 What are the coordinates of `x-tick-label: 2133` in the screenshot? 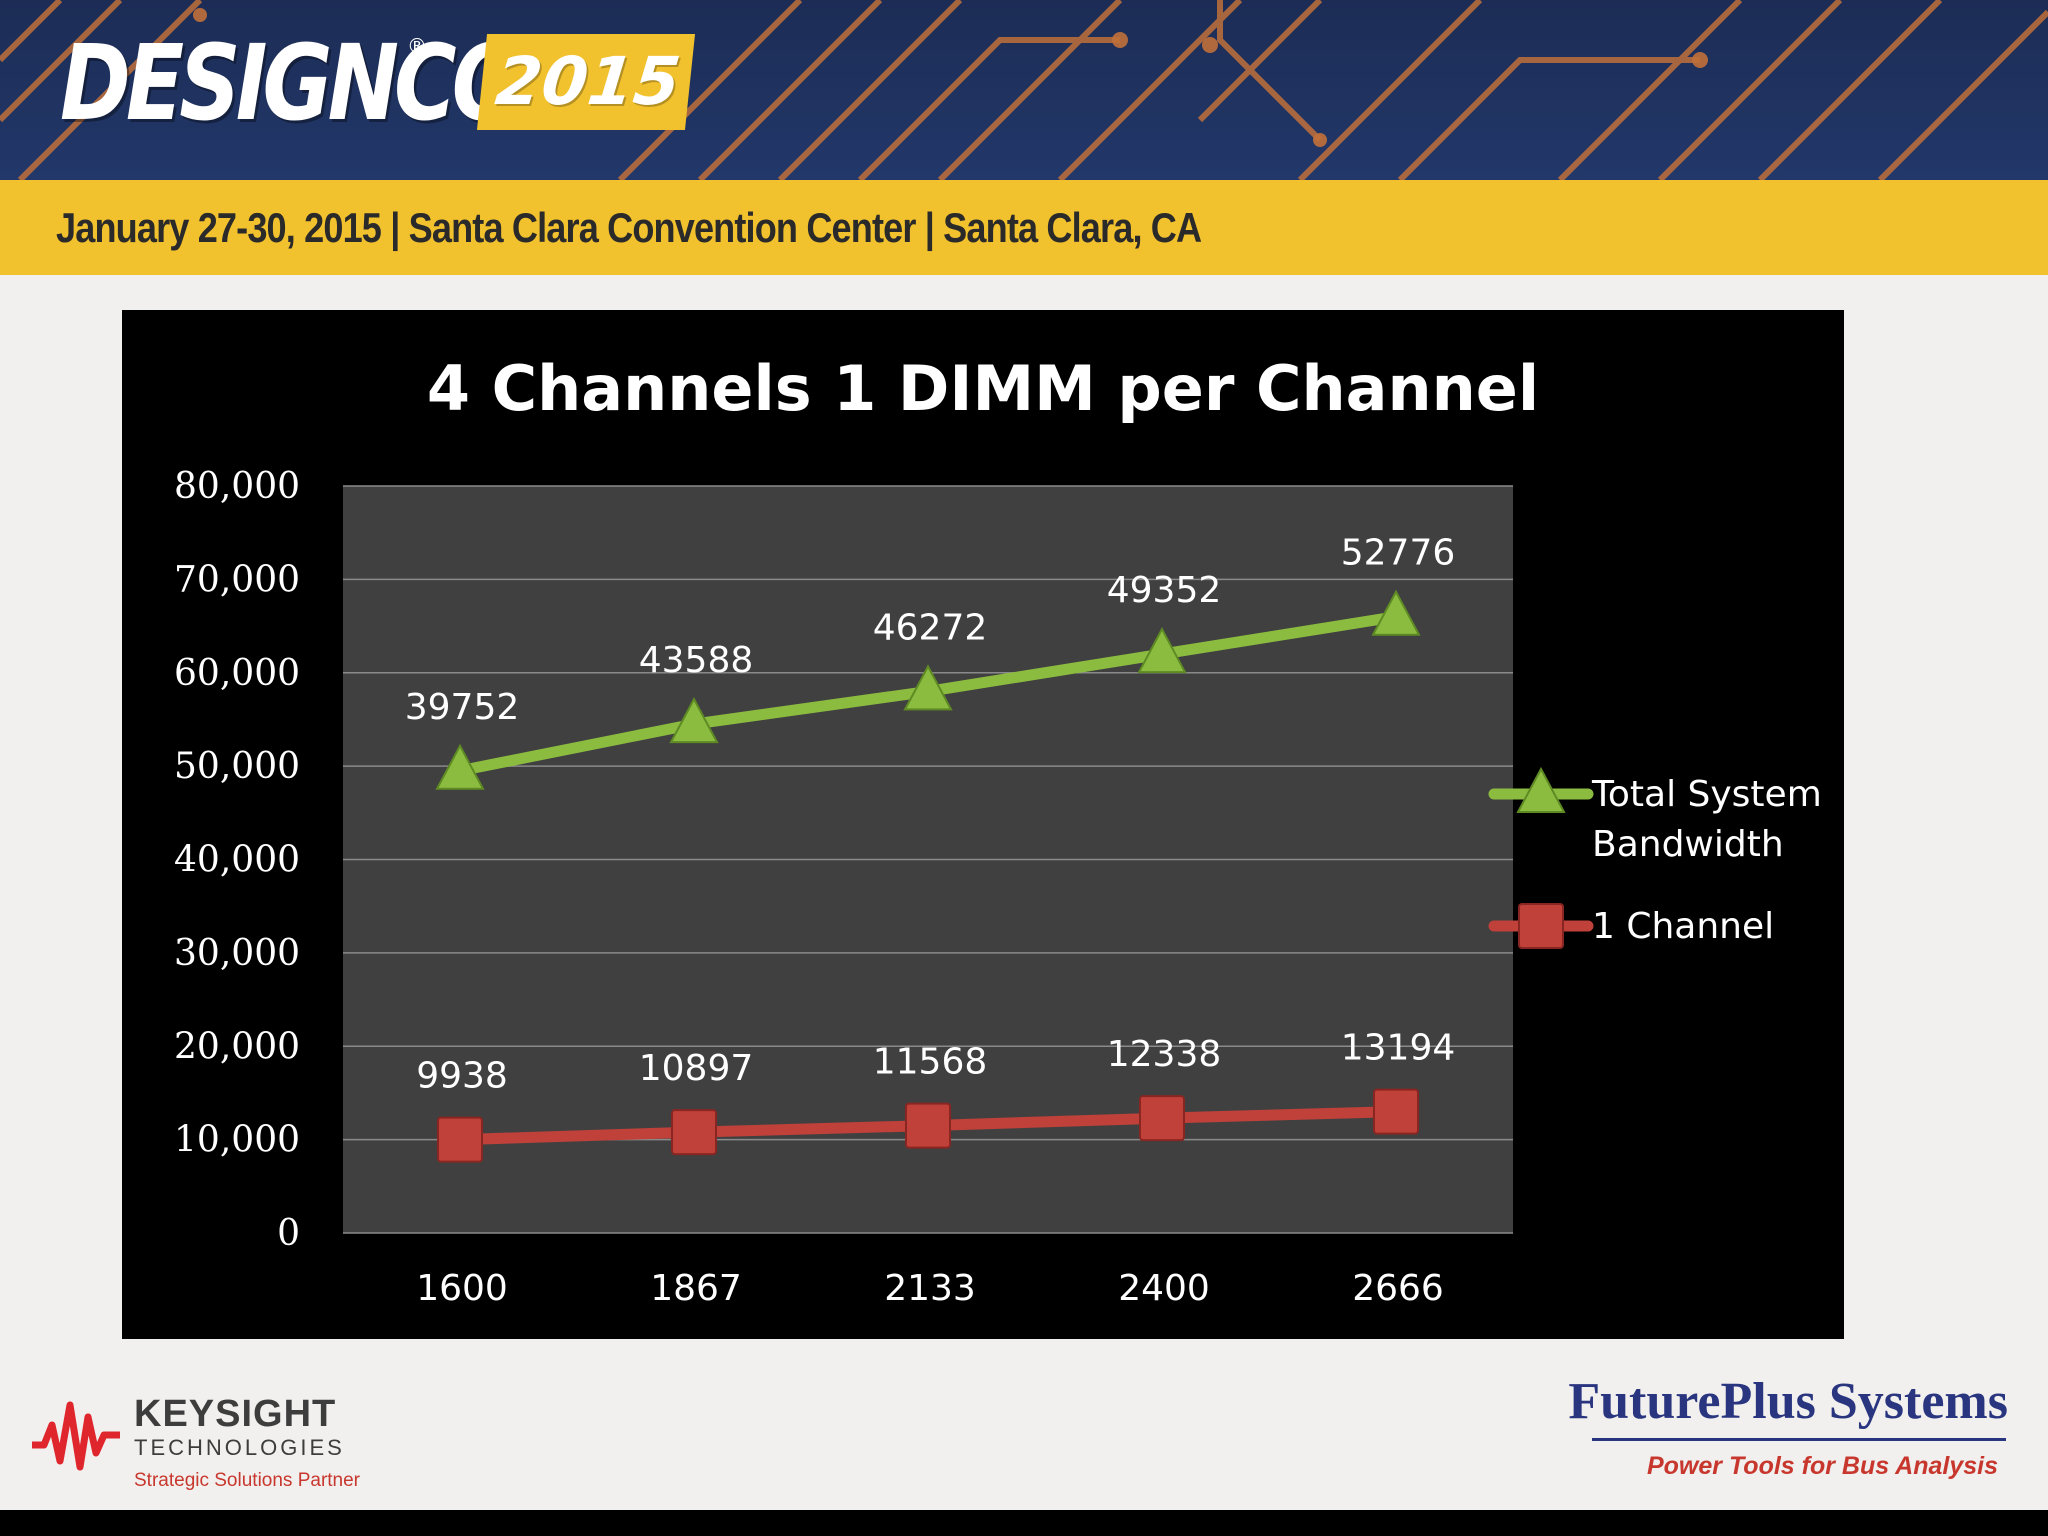 It's located at (930, 1288).